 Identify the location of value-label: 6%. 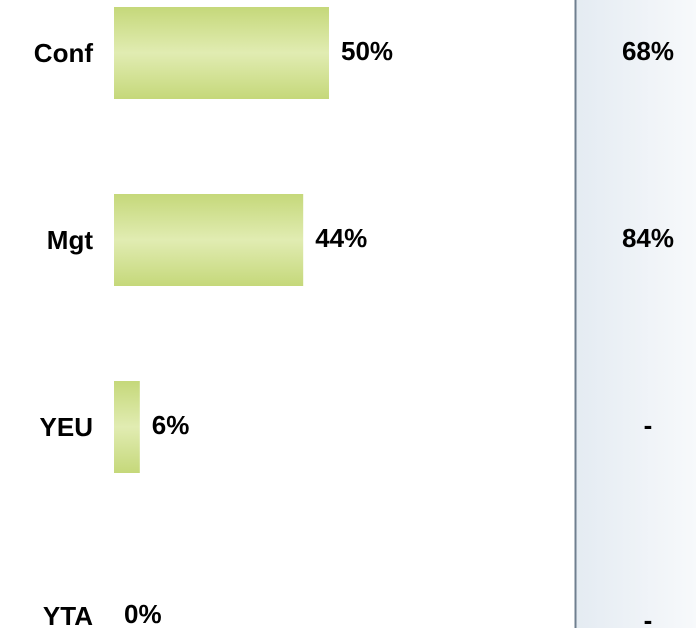
(171, 425).